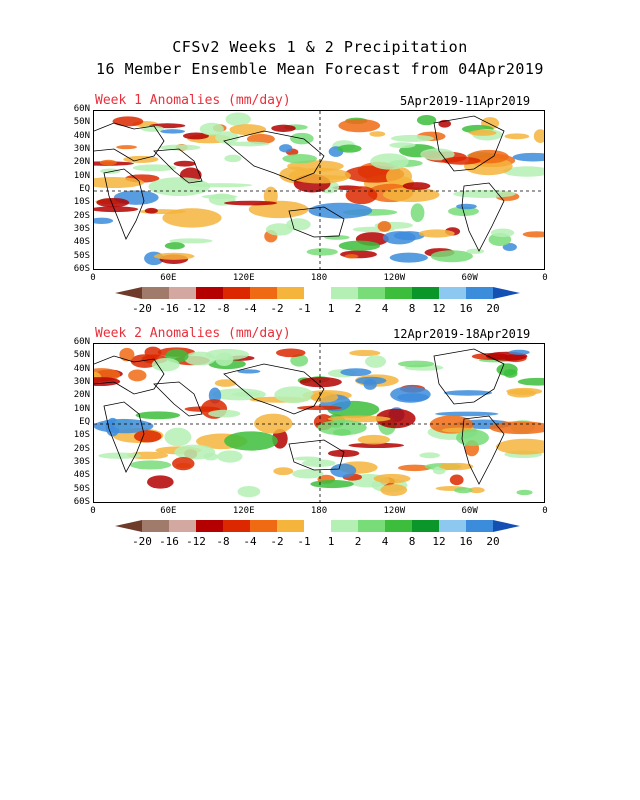  I want to click on panel-week2-title: Week 2 Anomalies (mm/day), so click(193, 333).